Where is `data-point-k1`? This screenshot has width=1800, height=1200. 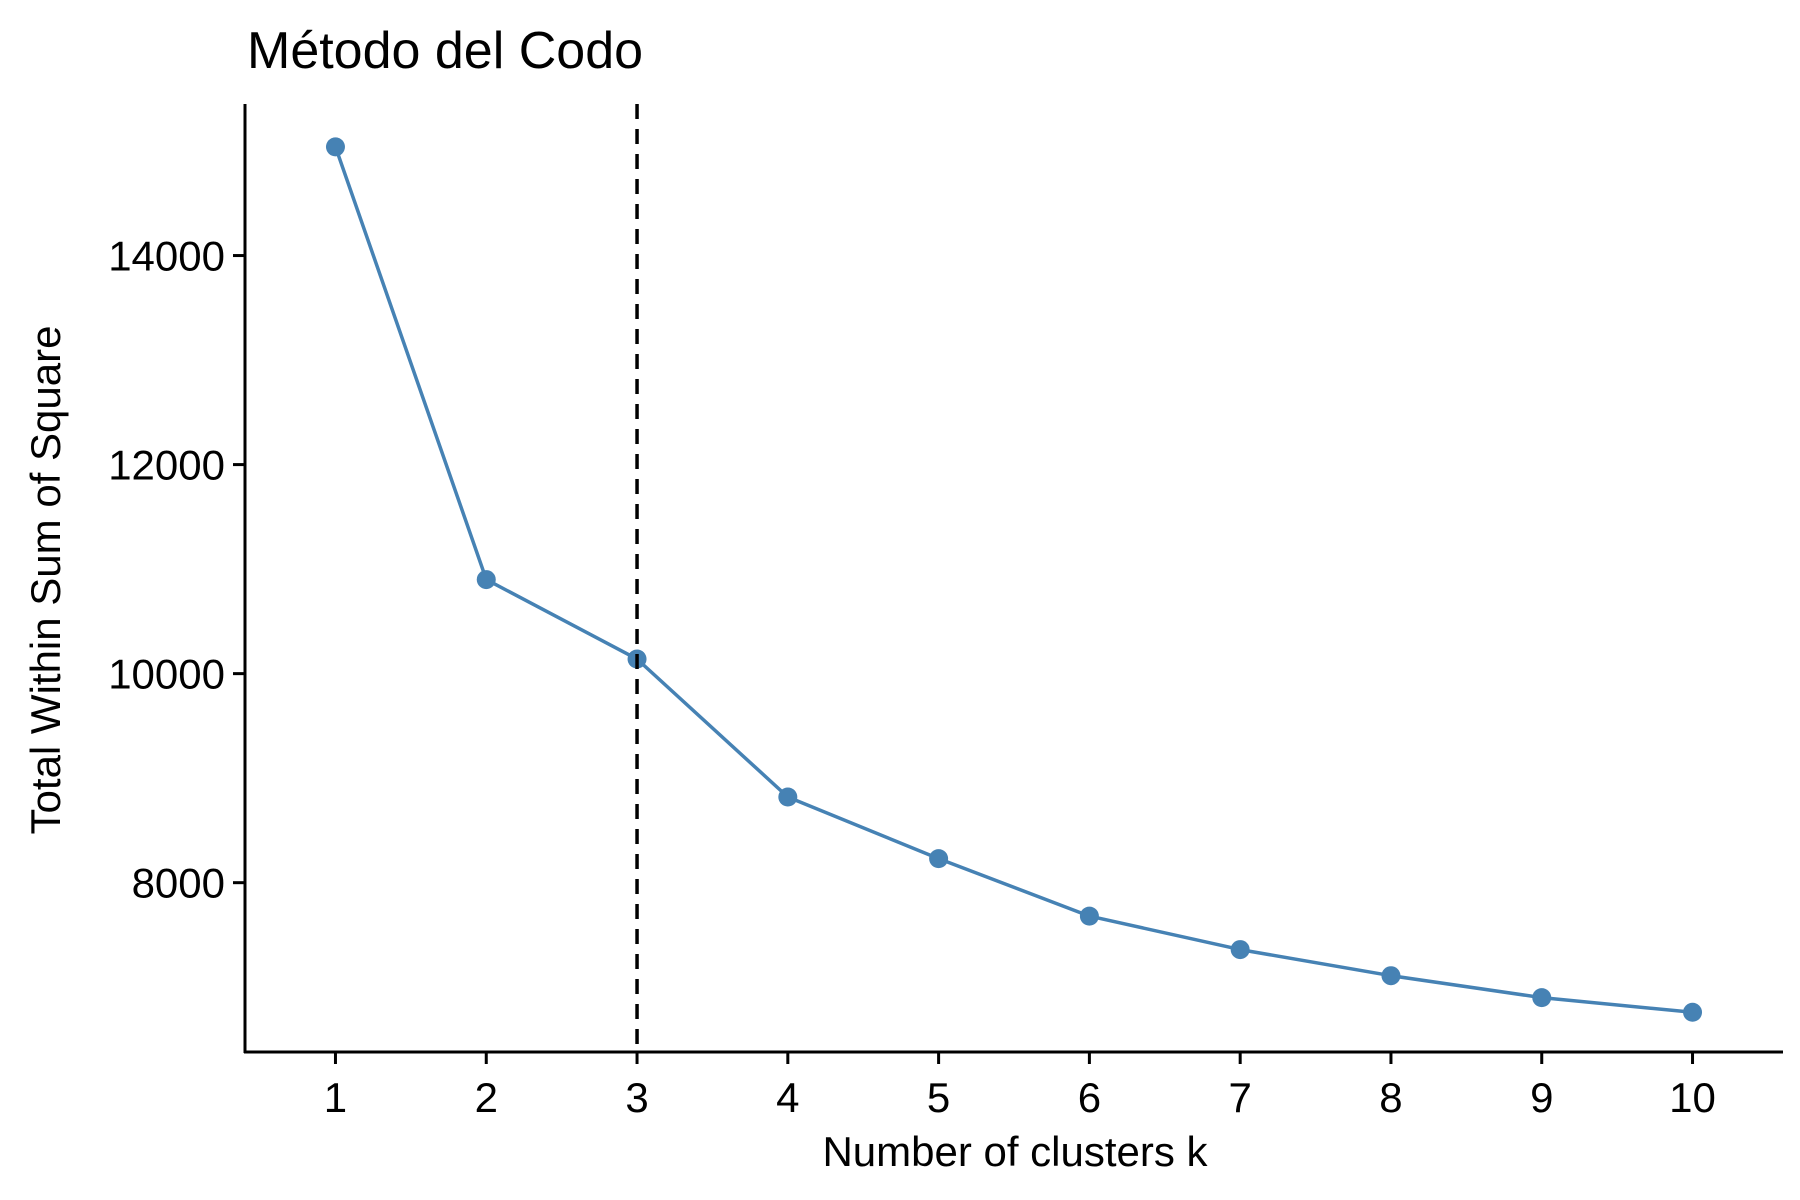 data-point-k1 is located at coordinates (335, 147).